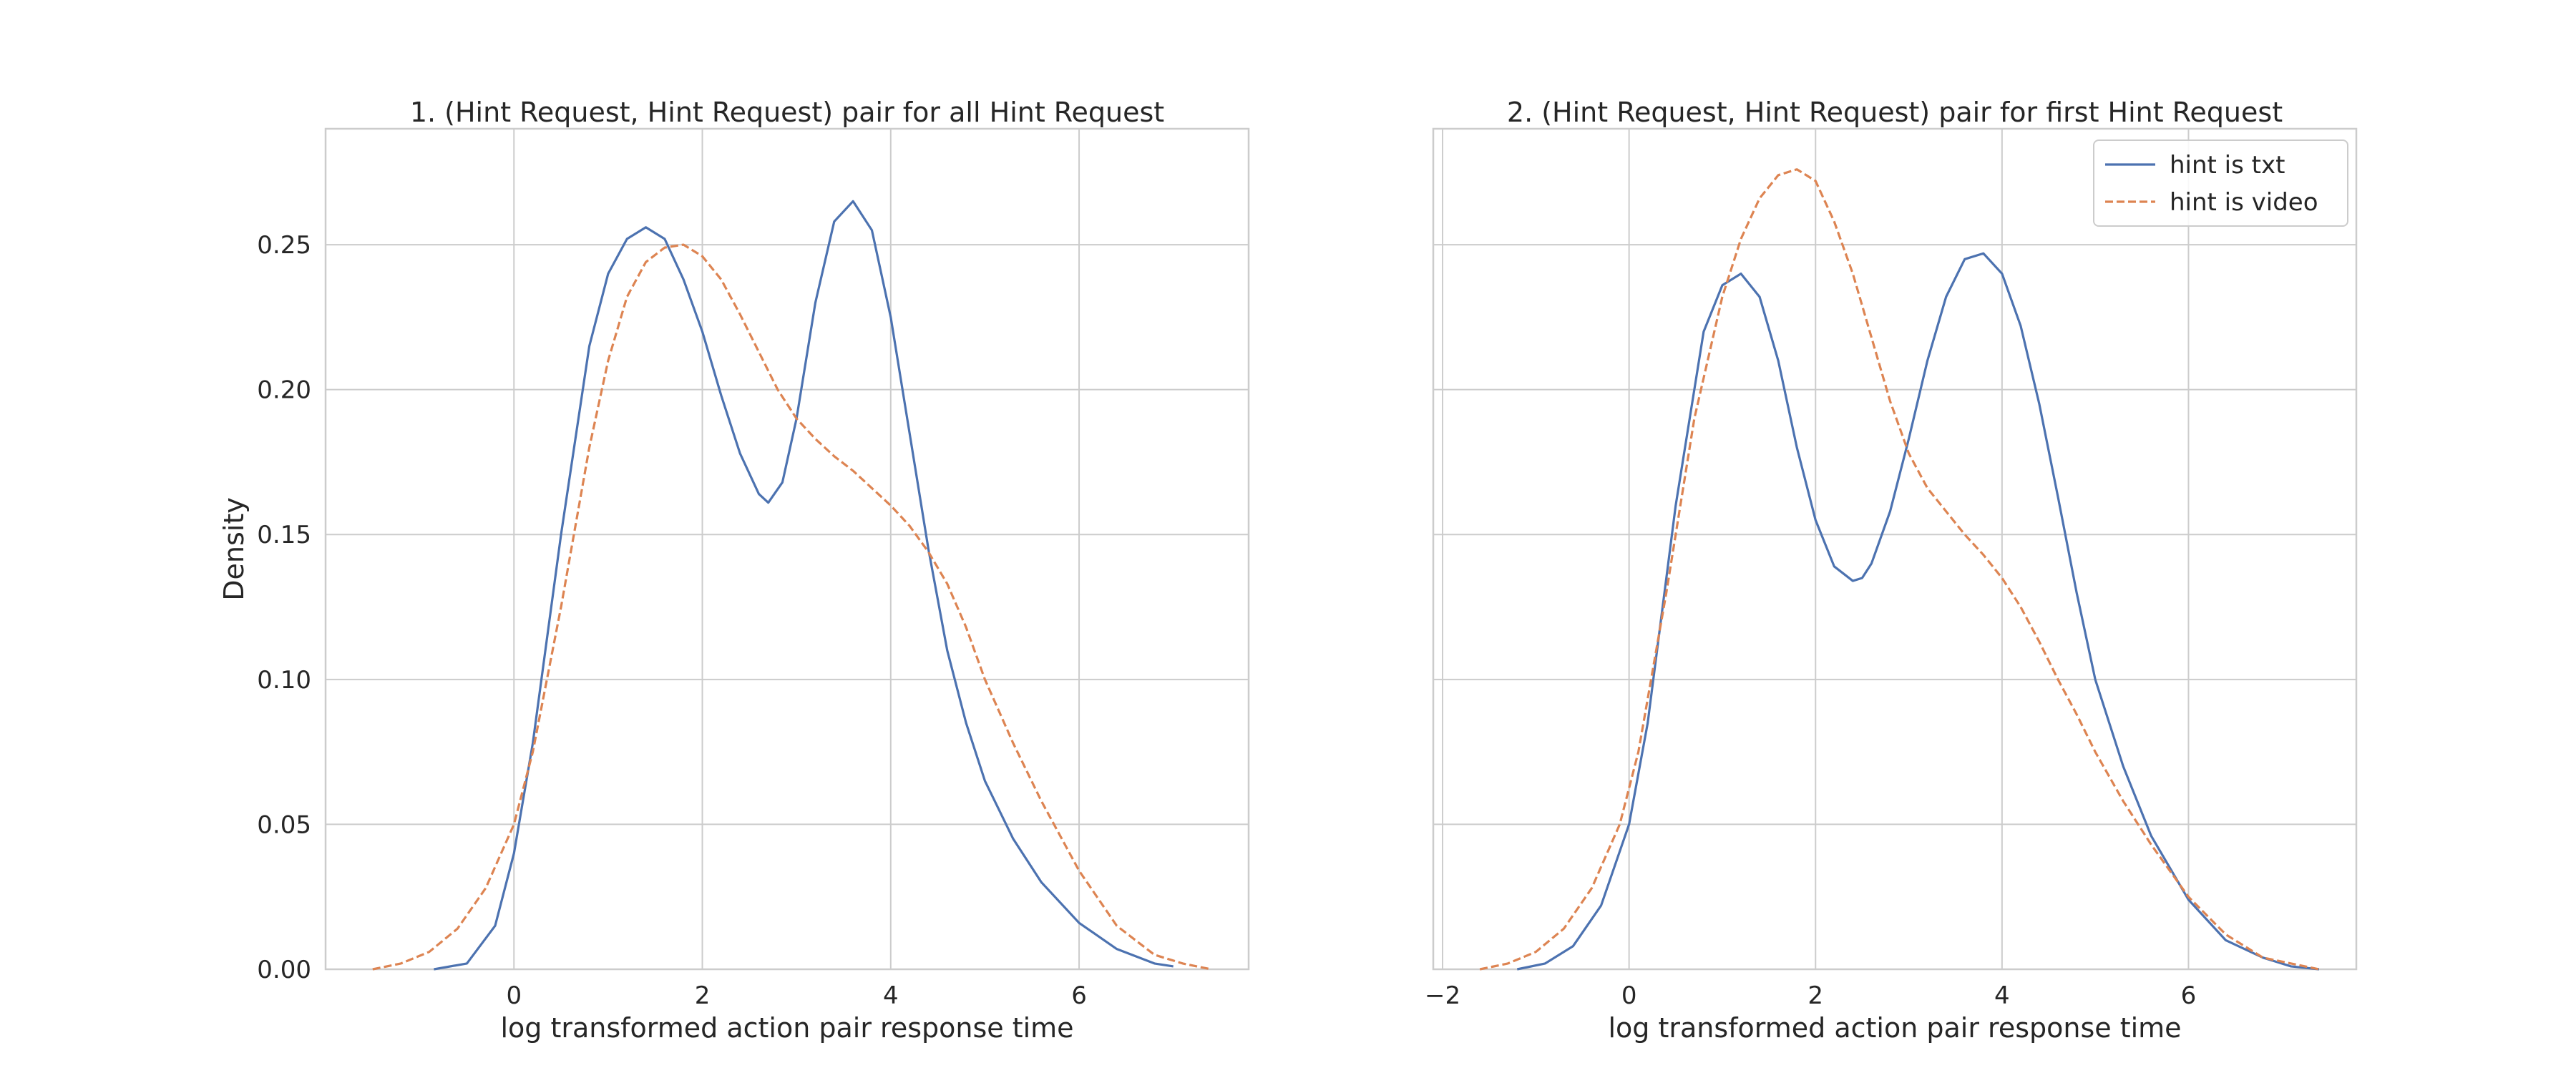 This screenshot has height=1073, width=2576. Describe the element at coordinates (284, 535) in the screenshot. I see `y-tick-label: 0.15` at that location.